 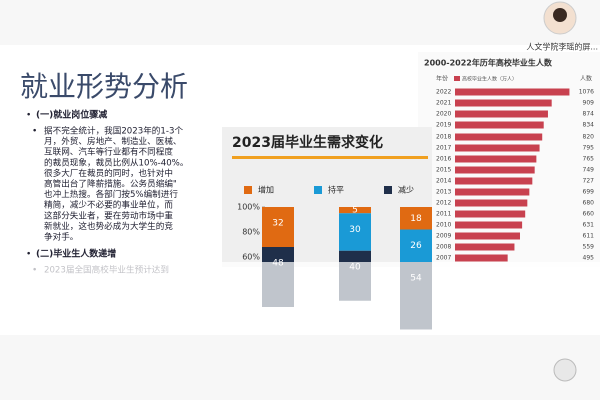 I want to click on value-label: 611, so click(x=589, y=236).